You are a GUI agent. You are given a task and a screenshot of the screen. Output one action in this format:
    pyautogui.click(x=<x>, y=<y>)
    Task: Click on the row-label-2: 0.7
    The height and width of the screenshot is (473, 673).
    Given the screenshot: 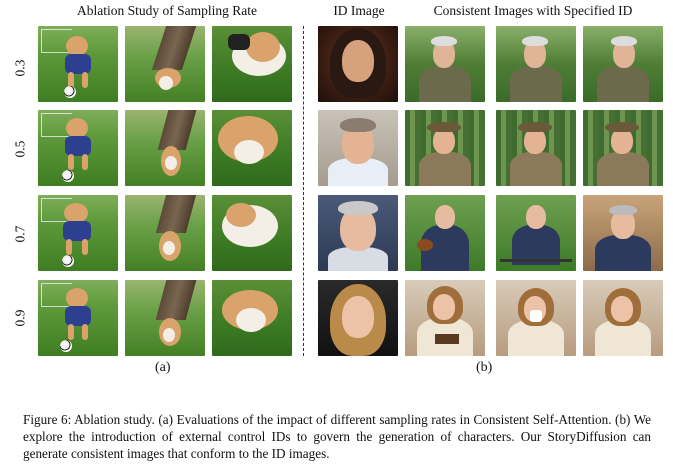 What is the action you would take?
    pyautogui.click(x=19, y=234)
    